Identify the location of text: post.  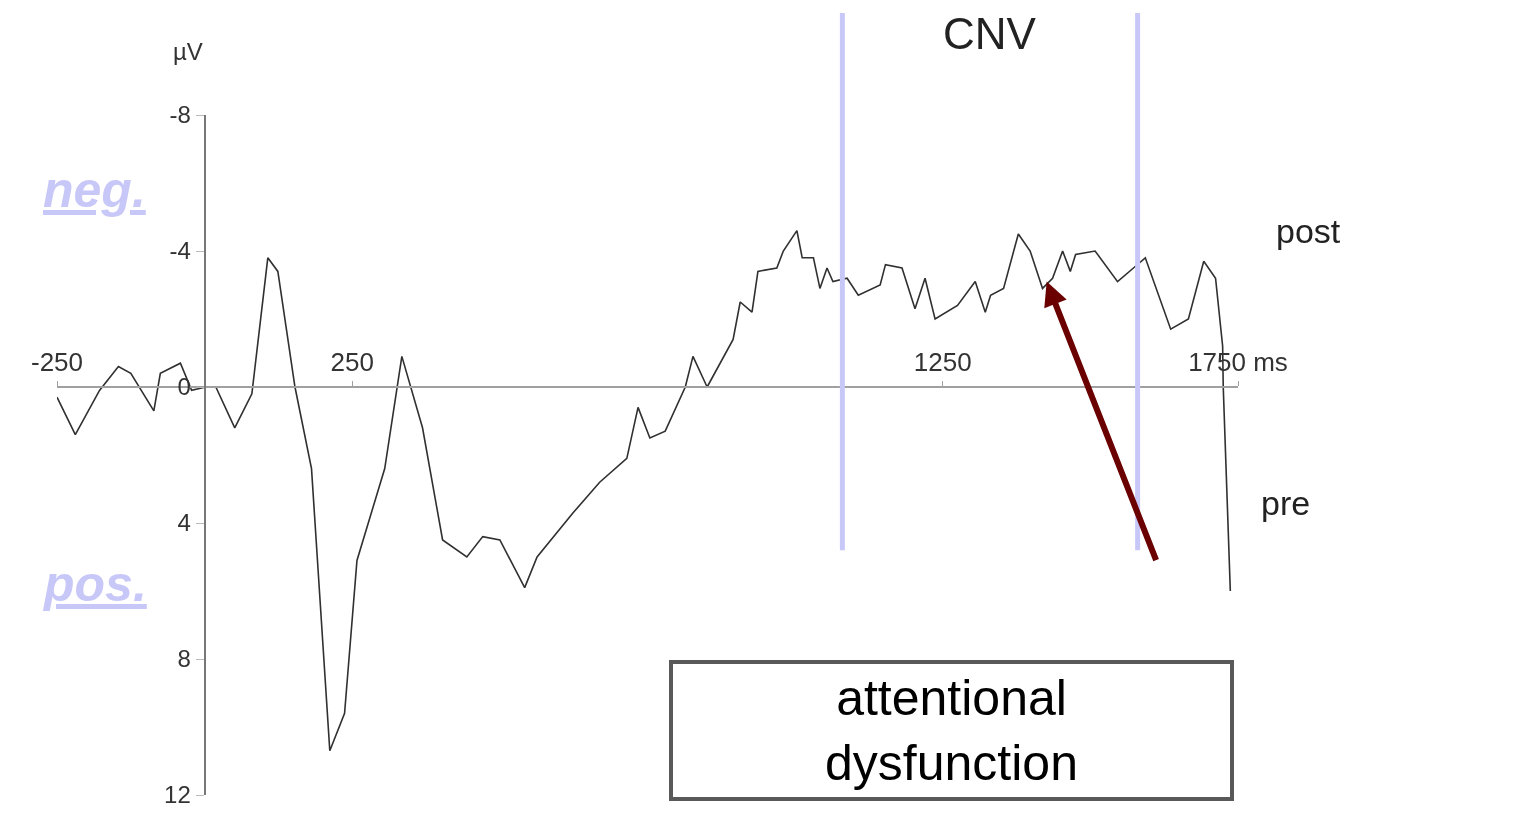
(1308, 231).